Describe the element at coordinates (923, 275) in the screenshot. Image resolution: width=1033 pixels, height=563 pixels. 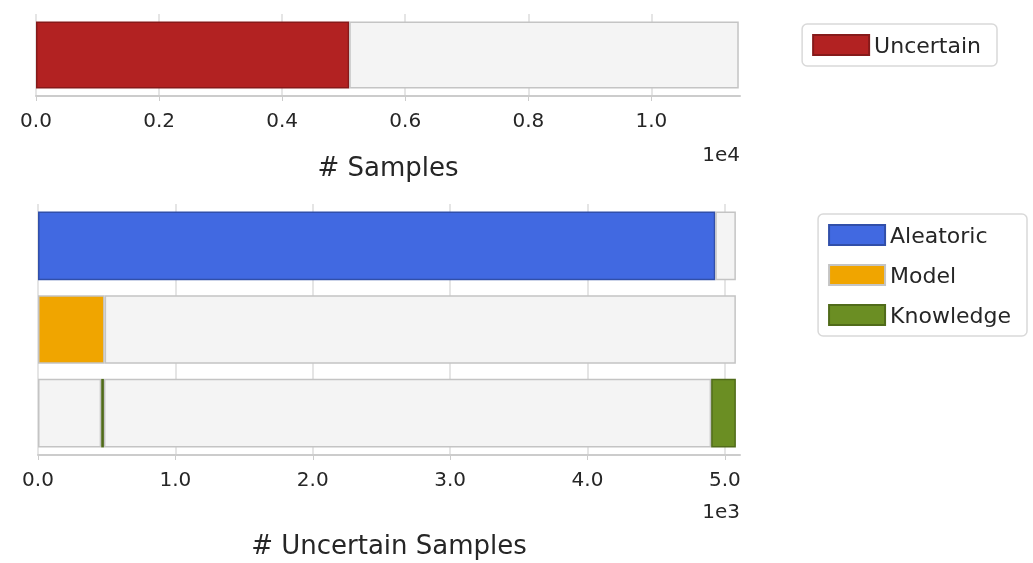
I see `legend-label: Model` at that location.